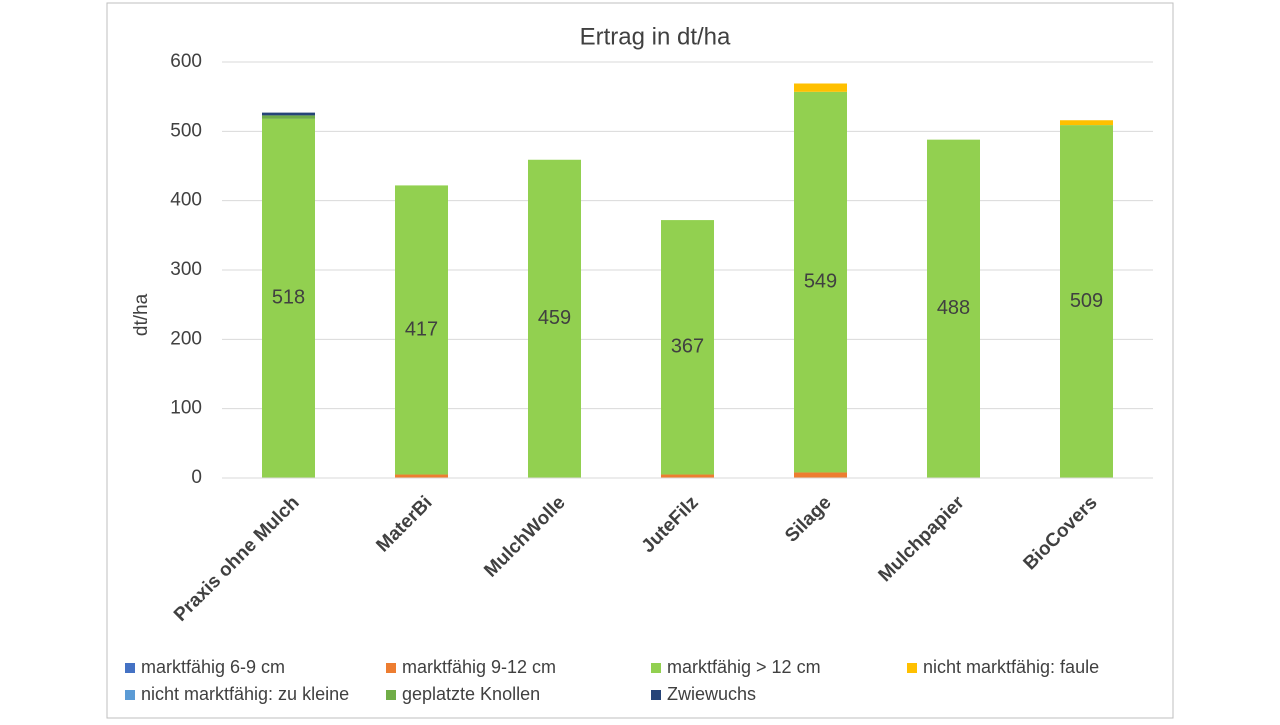  Describe the element at coordinates (711, 694) in the screenshot. I see `legend-label: Zwiewuchs` at that location.